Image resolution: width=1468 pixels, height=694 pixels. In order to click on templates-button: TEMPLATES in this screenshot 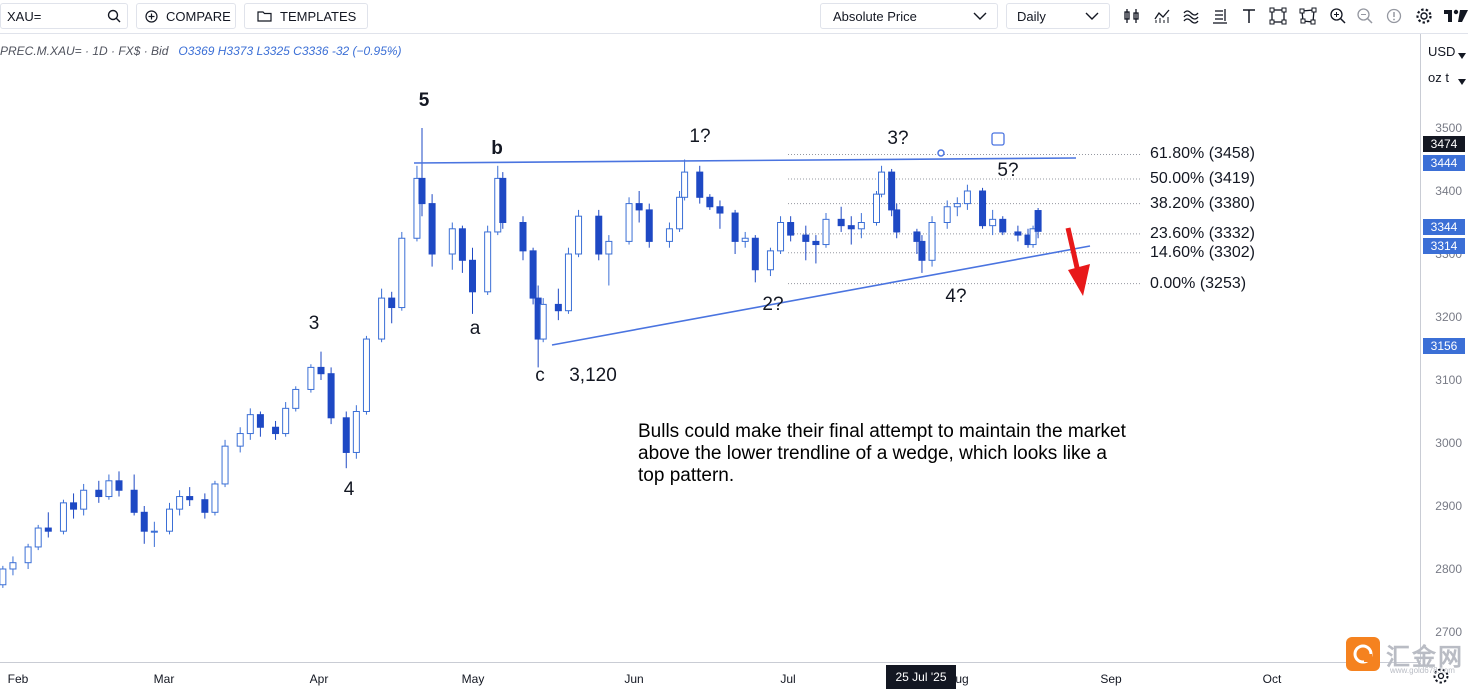, I will do `click(306, 16)`.